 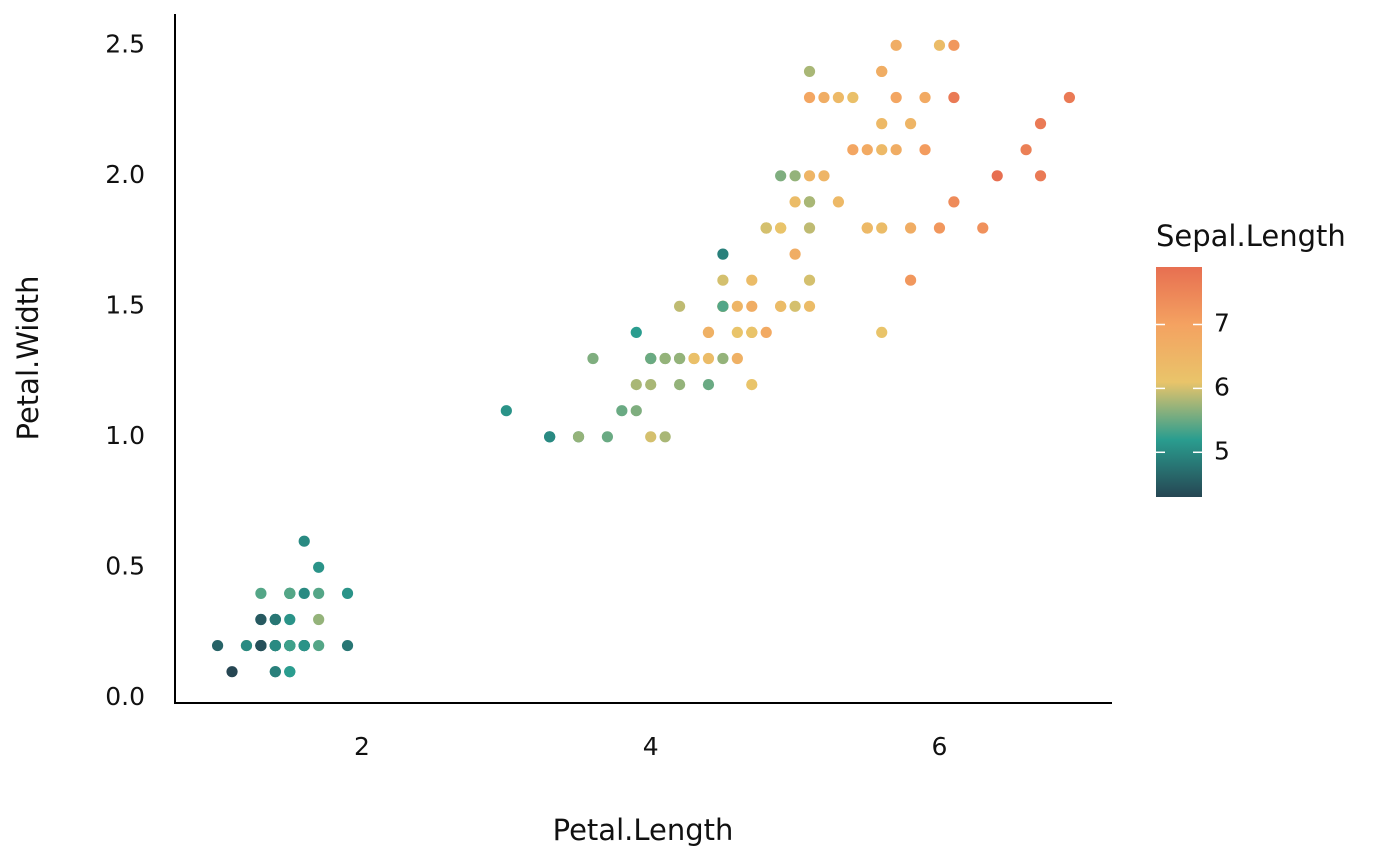 I want to click on y-tick-label: 1.0, so click(x=125, y=435).